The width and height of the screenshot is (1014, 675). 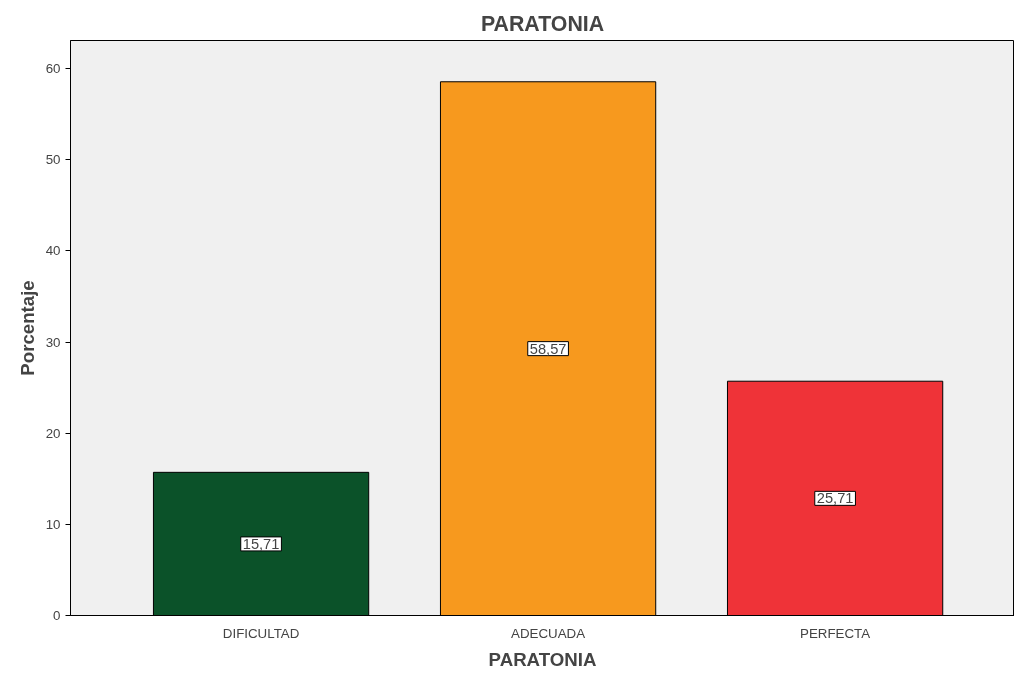 I want to click on y-tick-label: 60, so click(x=53, y=69).